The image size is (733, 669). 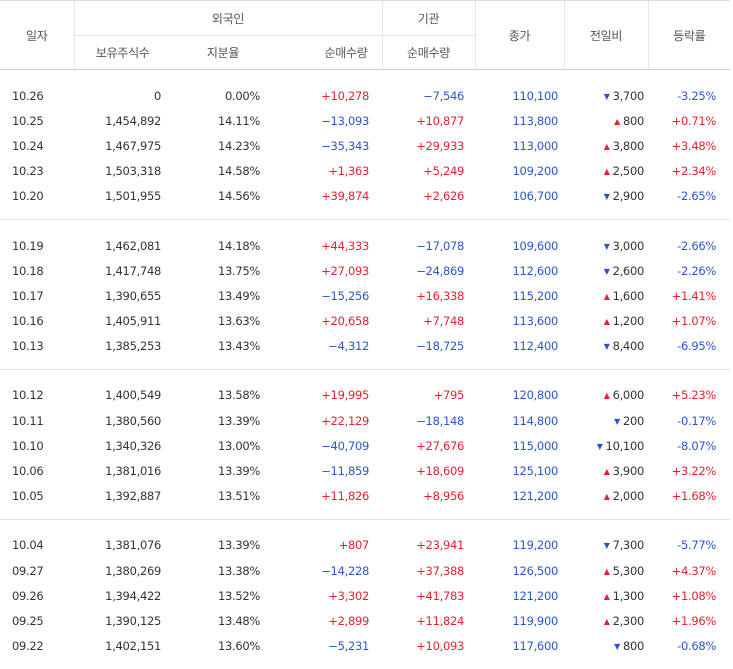 What do you see at coordinates (354, 545) in the screenshot?
I see `cell-foreign-net: +807` at bounding box center [354, 545].